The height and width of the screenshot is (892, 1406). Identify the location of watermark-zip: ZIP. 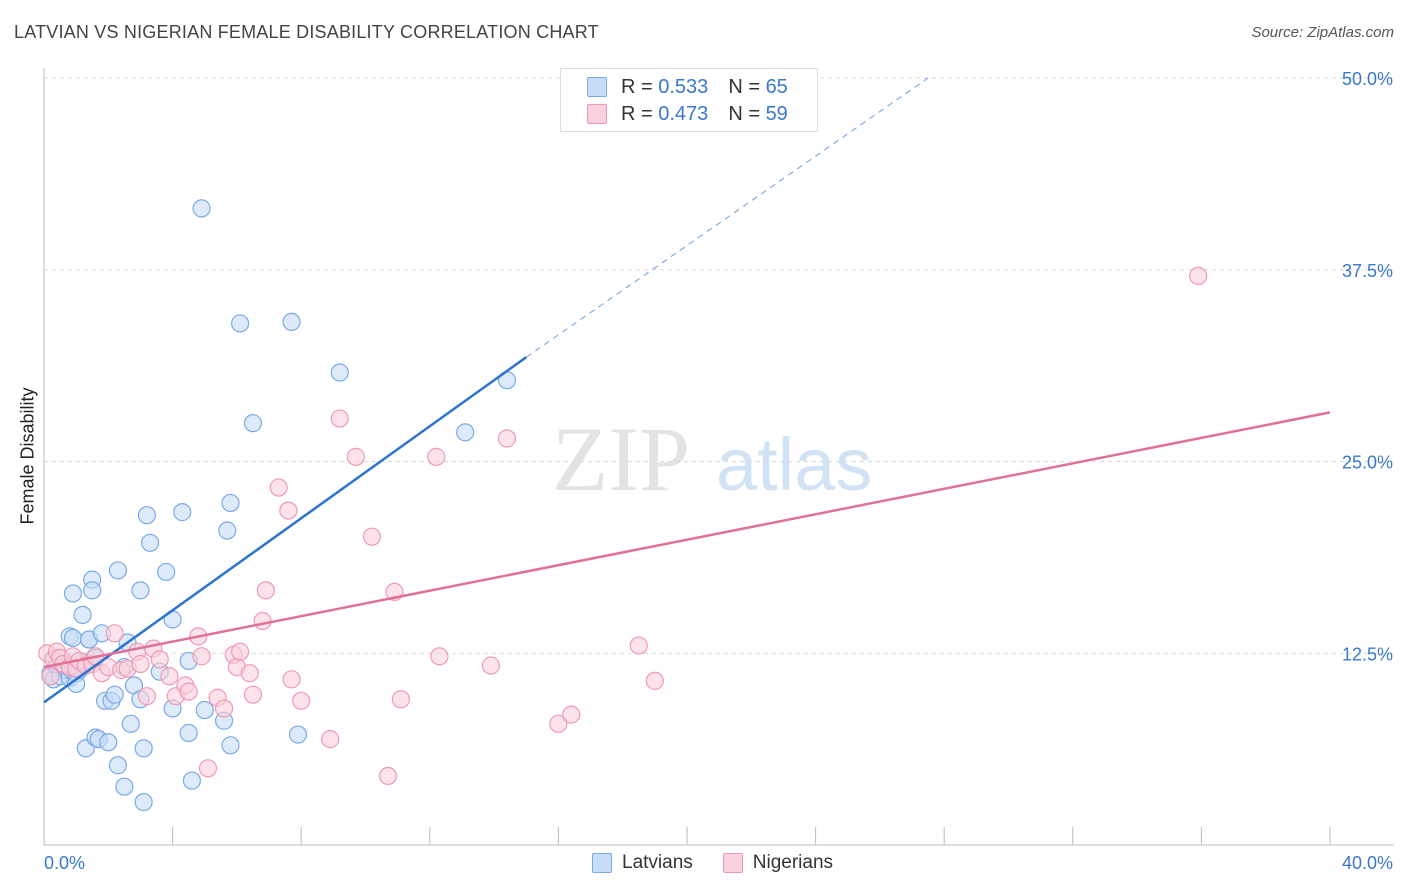
(621, 459).